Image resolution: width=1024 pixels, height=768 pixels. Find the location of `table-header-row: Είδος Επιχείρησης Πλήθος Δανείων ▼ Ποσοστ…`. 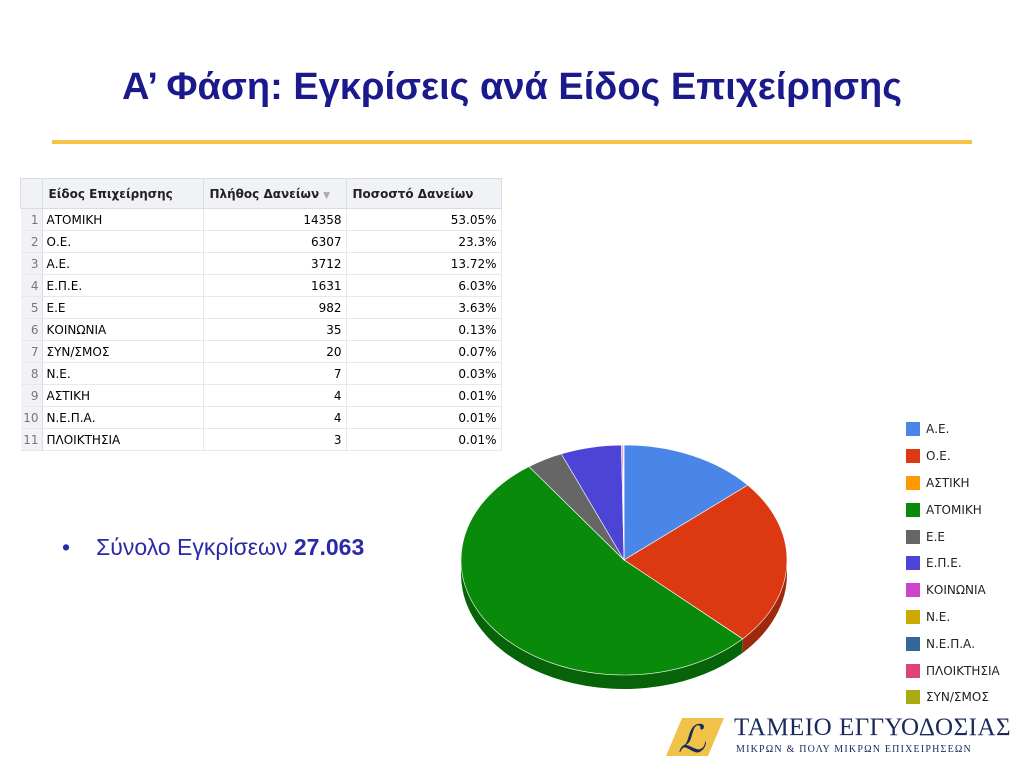

table-header-row: Είδος Επιχείρησης Πλήθος Δανείων ▼ Ποσοστ… is located at coordinates (261, 193).